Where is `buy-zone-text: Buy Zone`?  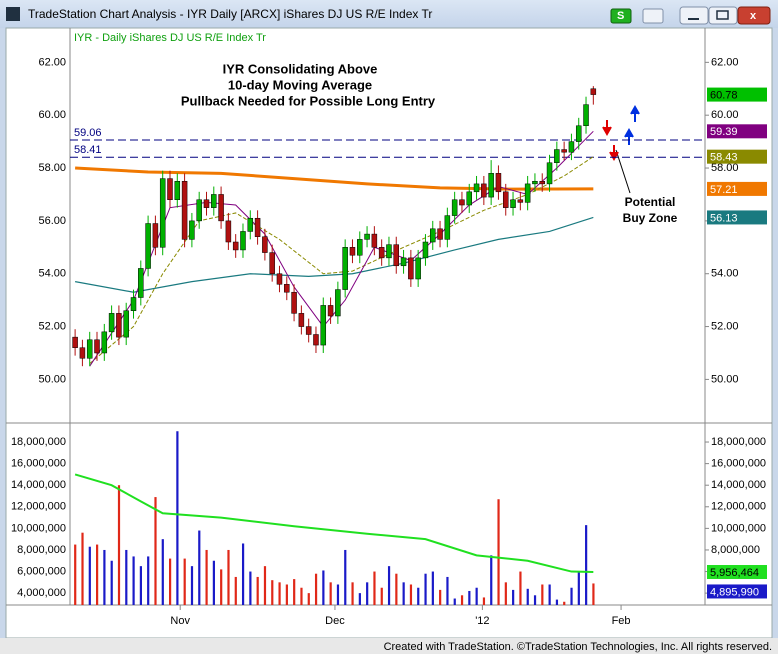 buy-zone-text: Buy Zone is located at coordinates (650, 218).